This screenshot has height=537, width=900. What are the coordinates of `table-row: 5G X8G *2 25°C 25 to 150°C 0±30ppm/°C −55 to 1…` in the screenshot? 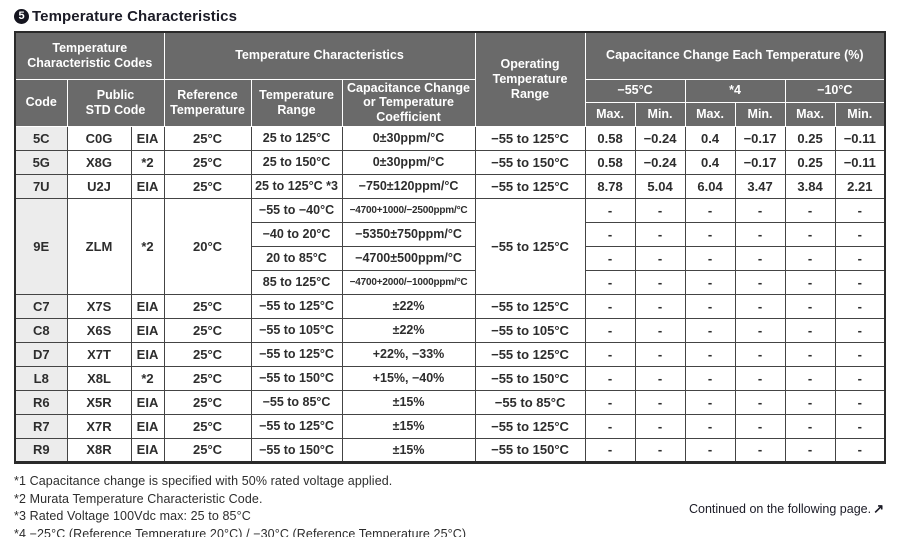 It's located at (450, 162).